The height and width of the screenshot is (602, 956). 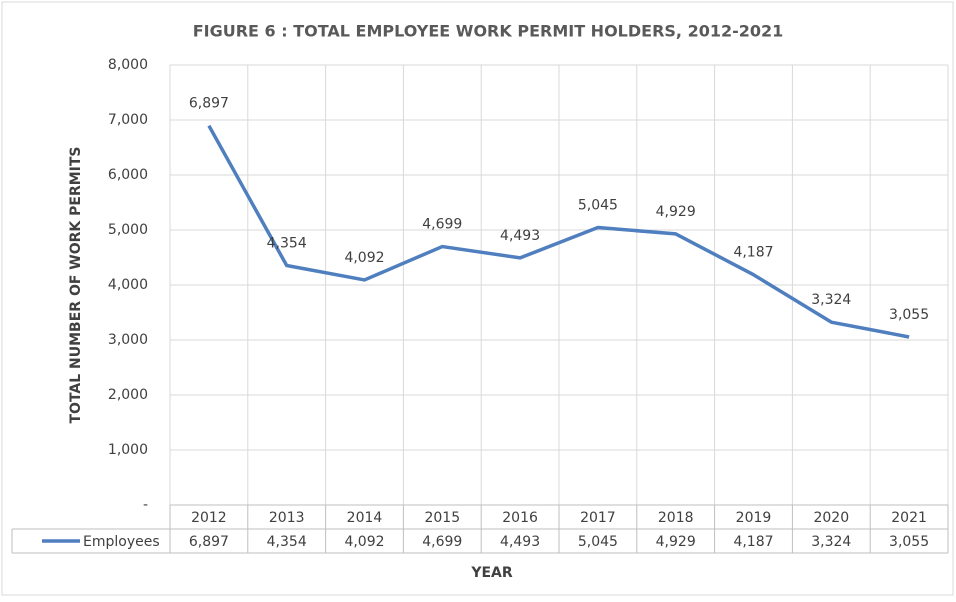 What do you see at coordinates (676, 542) in the screenshot?
I see `table-value: 4,929` at bounding box center [676, 542].